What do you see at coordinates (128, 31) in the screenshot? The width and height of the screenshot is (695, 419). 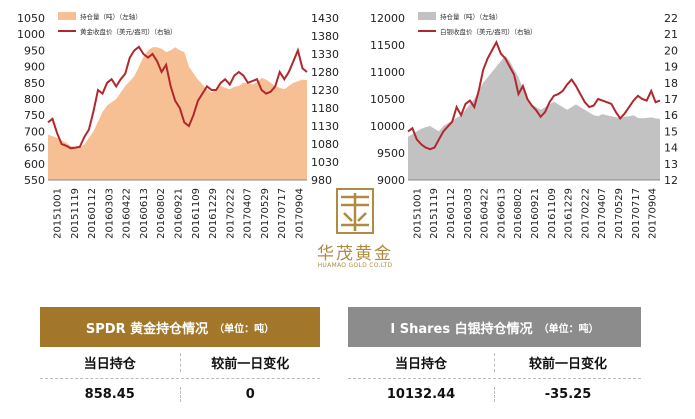 I see `legend-label-price: 黄金收盘价（美元/盎司）（右轴）` at bounding box center [128, 31].